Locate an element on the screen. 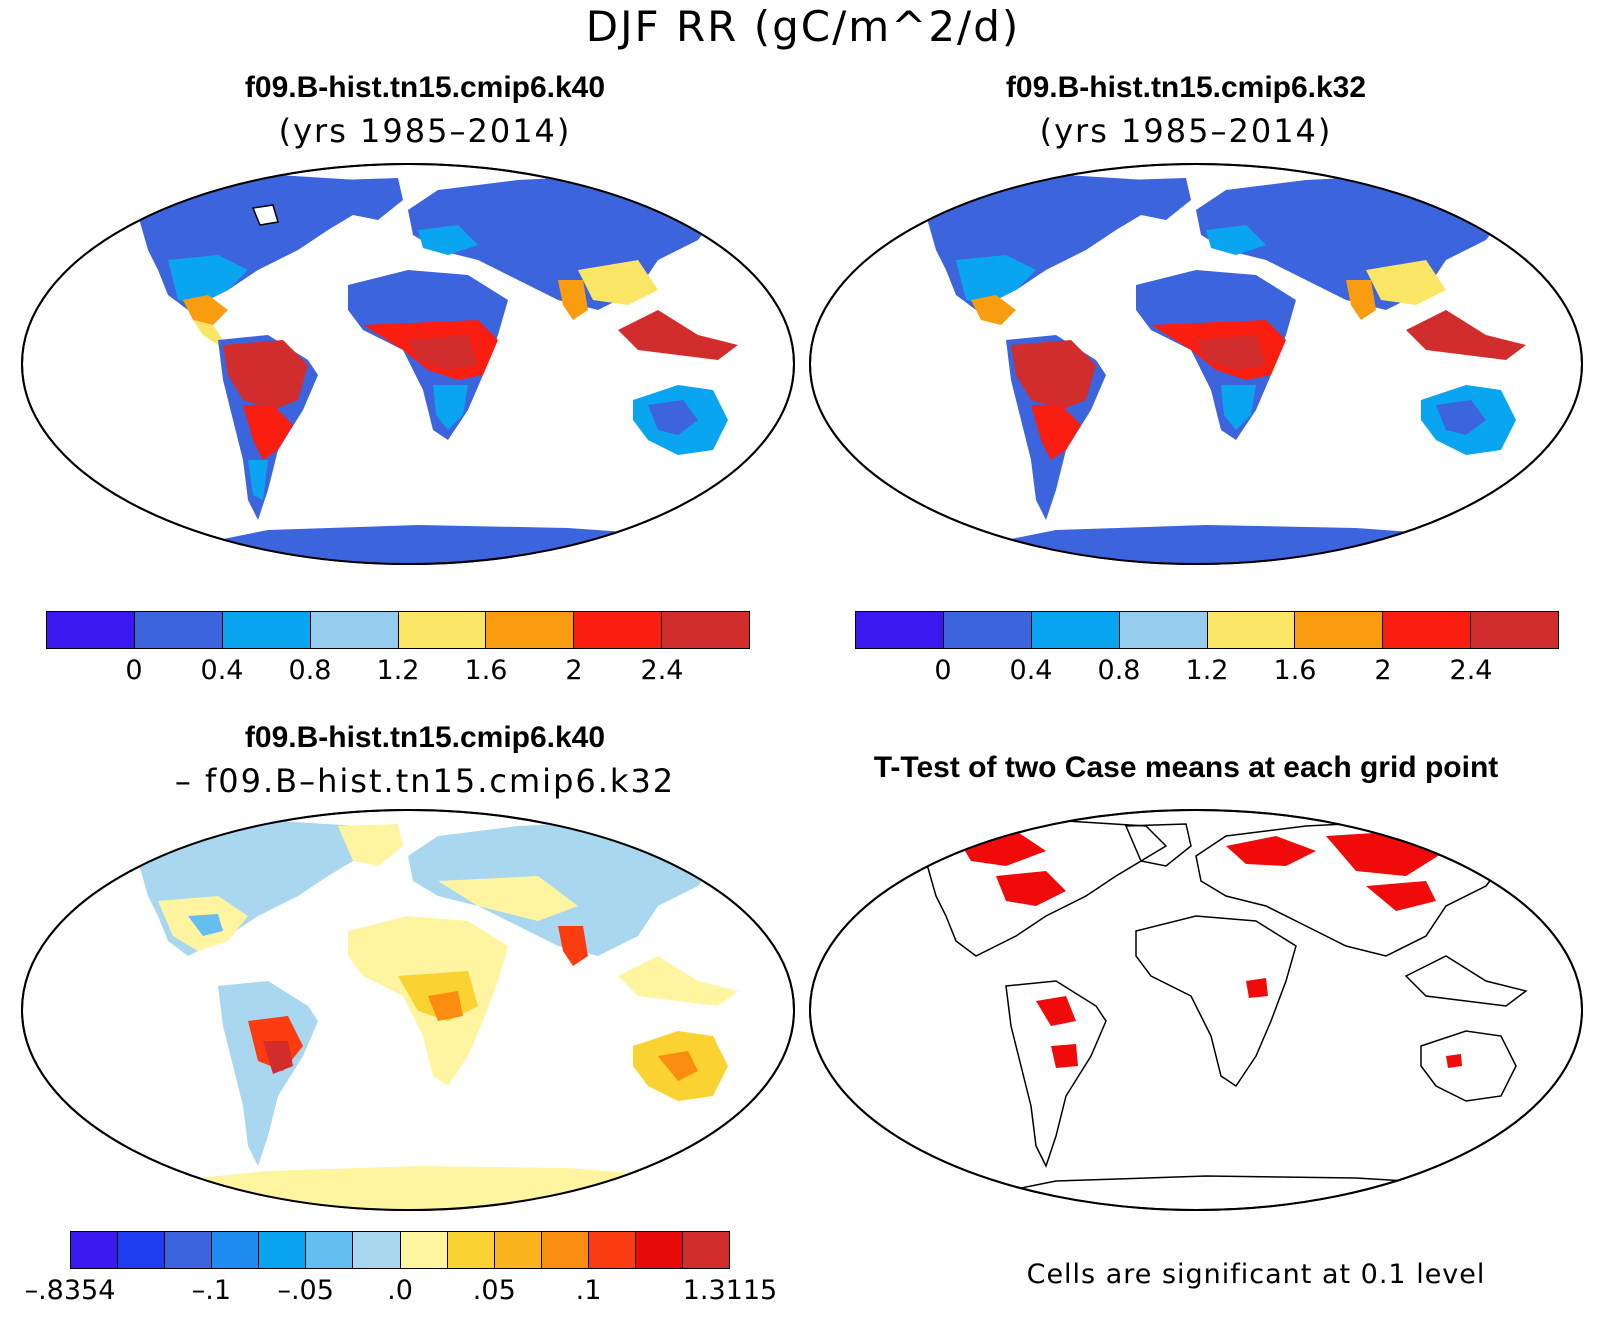 The width and height of the screenshot is (1606, 1327). colorbar-tick-label: .0 is located at coordinates (400, 1290).